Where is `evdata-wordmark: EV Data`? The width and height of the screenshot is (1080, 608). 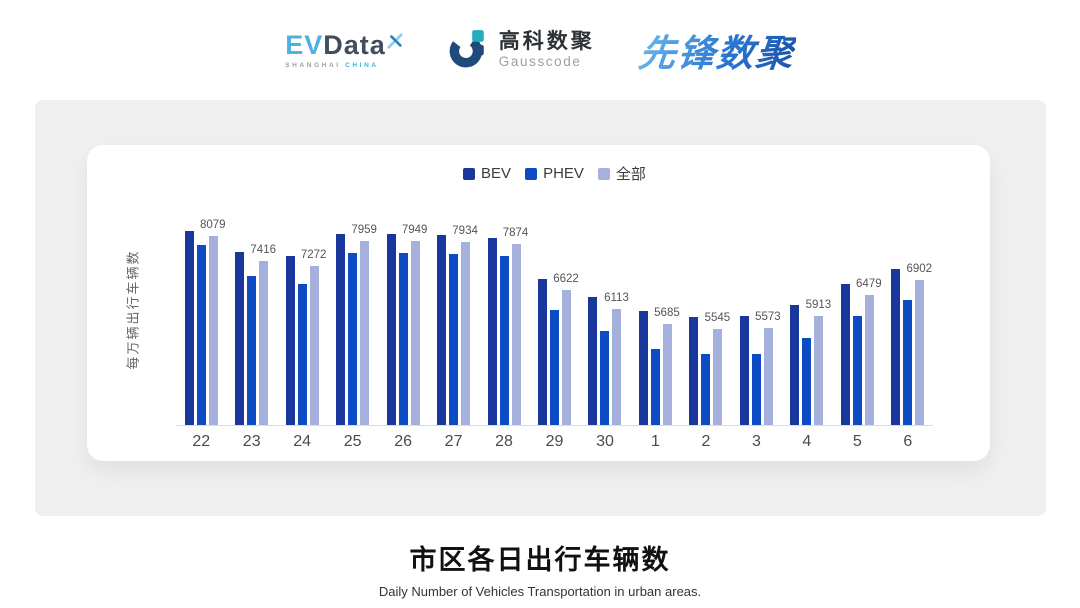 evdata-wordmark: EV Data is located at coordinates (344, 44).